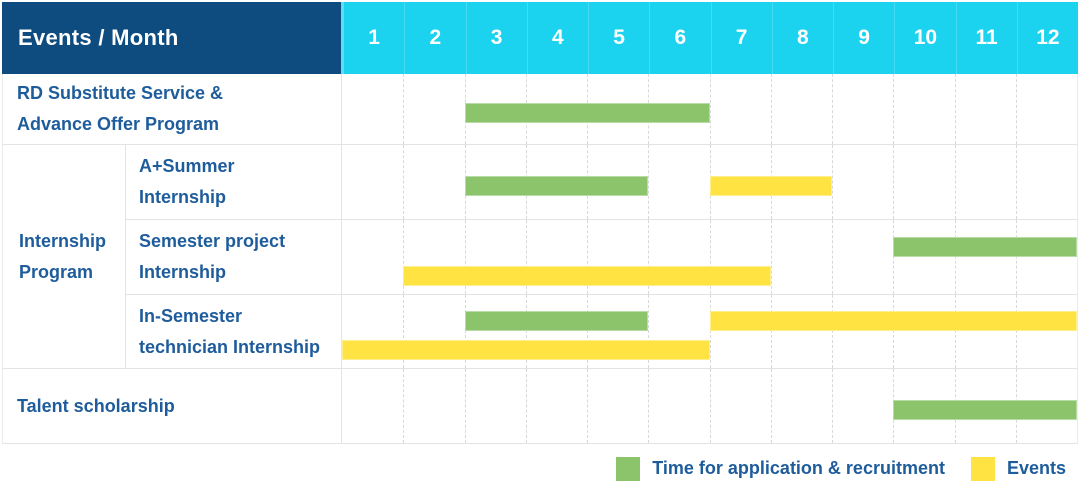  I want to click on row-label-semester-project-internship: Semester project Internship, so click(234, 257).